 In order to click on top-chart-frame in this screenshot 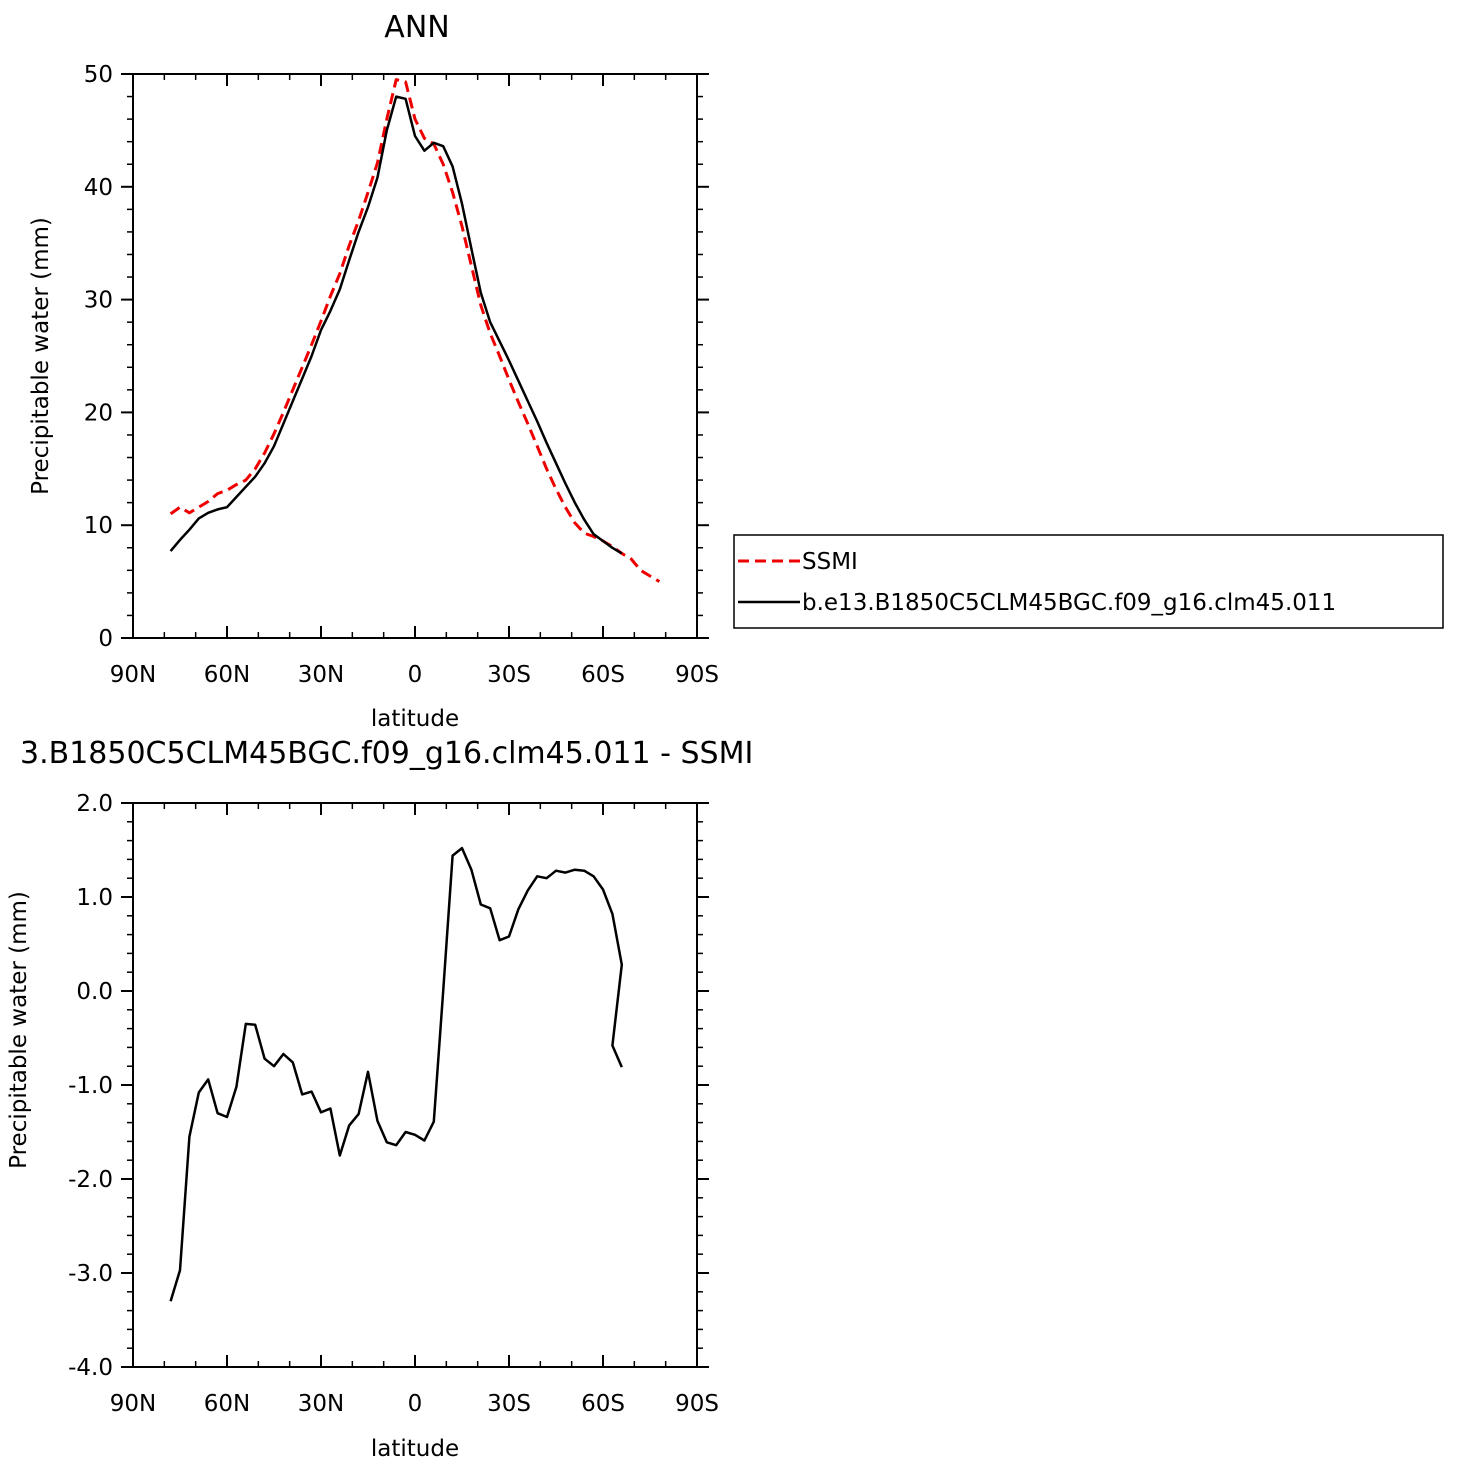, I will do `click(415, 356)`.